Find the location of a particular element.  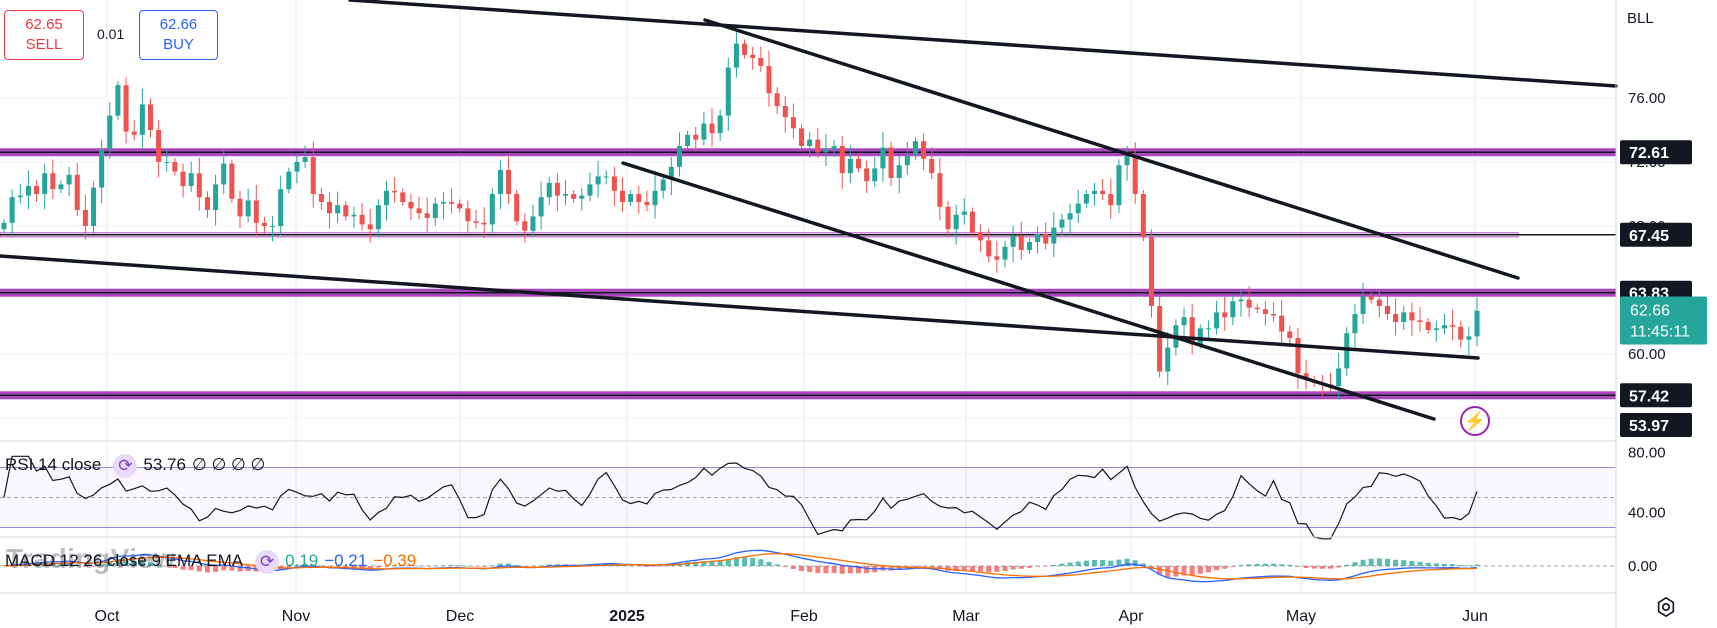

rsi-legend: RSI 14 close ⟳ 53.76 ∅ ∅ ∅ ∅ is located at coordinates (138, 466).